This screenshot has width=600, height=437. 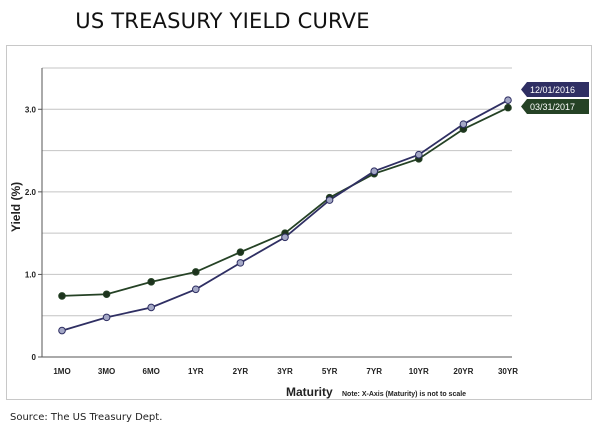 What do you see at coordinates (31, 109) in the screenshot?
I see `y-tick-label: 3.0` at bounding box center [31, 109].